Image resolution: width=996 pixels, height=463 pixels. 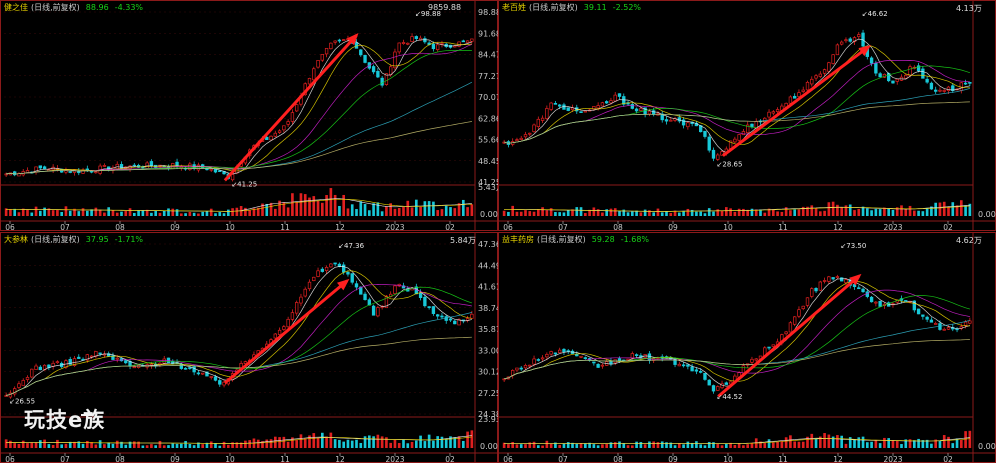 I want to click on stock-name-2: 大参林, so click(x=16, y=239).